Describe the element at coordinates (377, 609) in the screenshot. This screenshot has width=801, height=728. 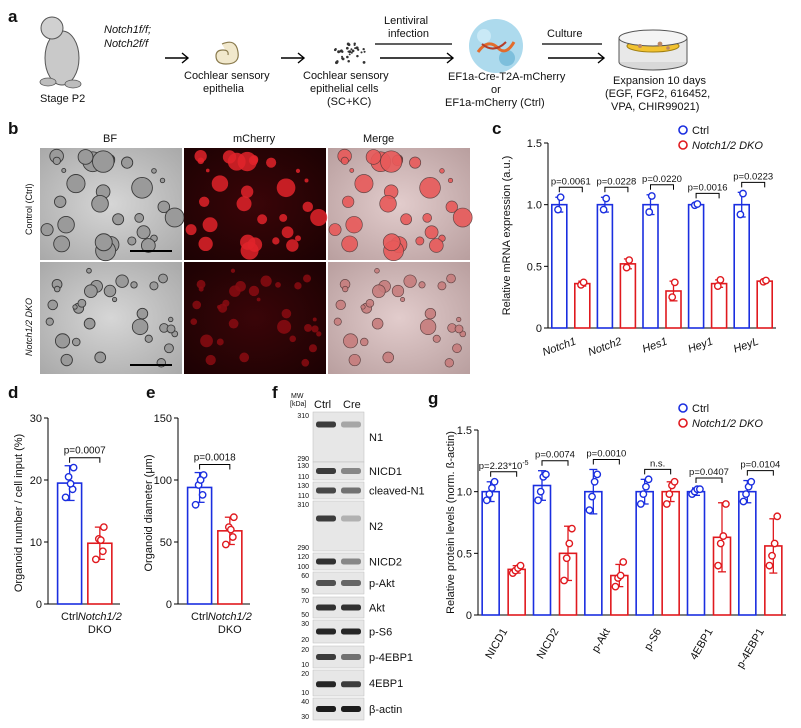
I see `blot-label: Akt` at that location.